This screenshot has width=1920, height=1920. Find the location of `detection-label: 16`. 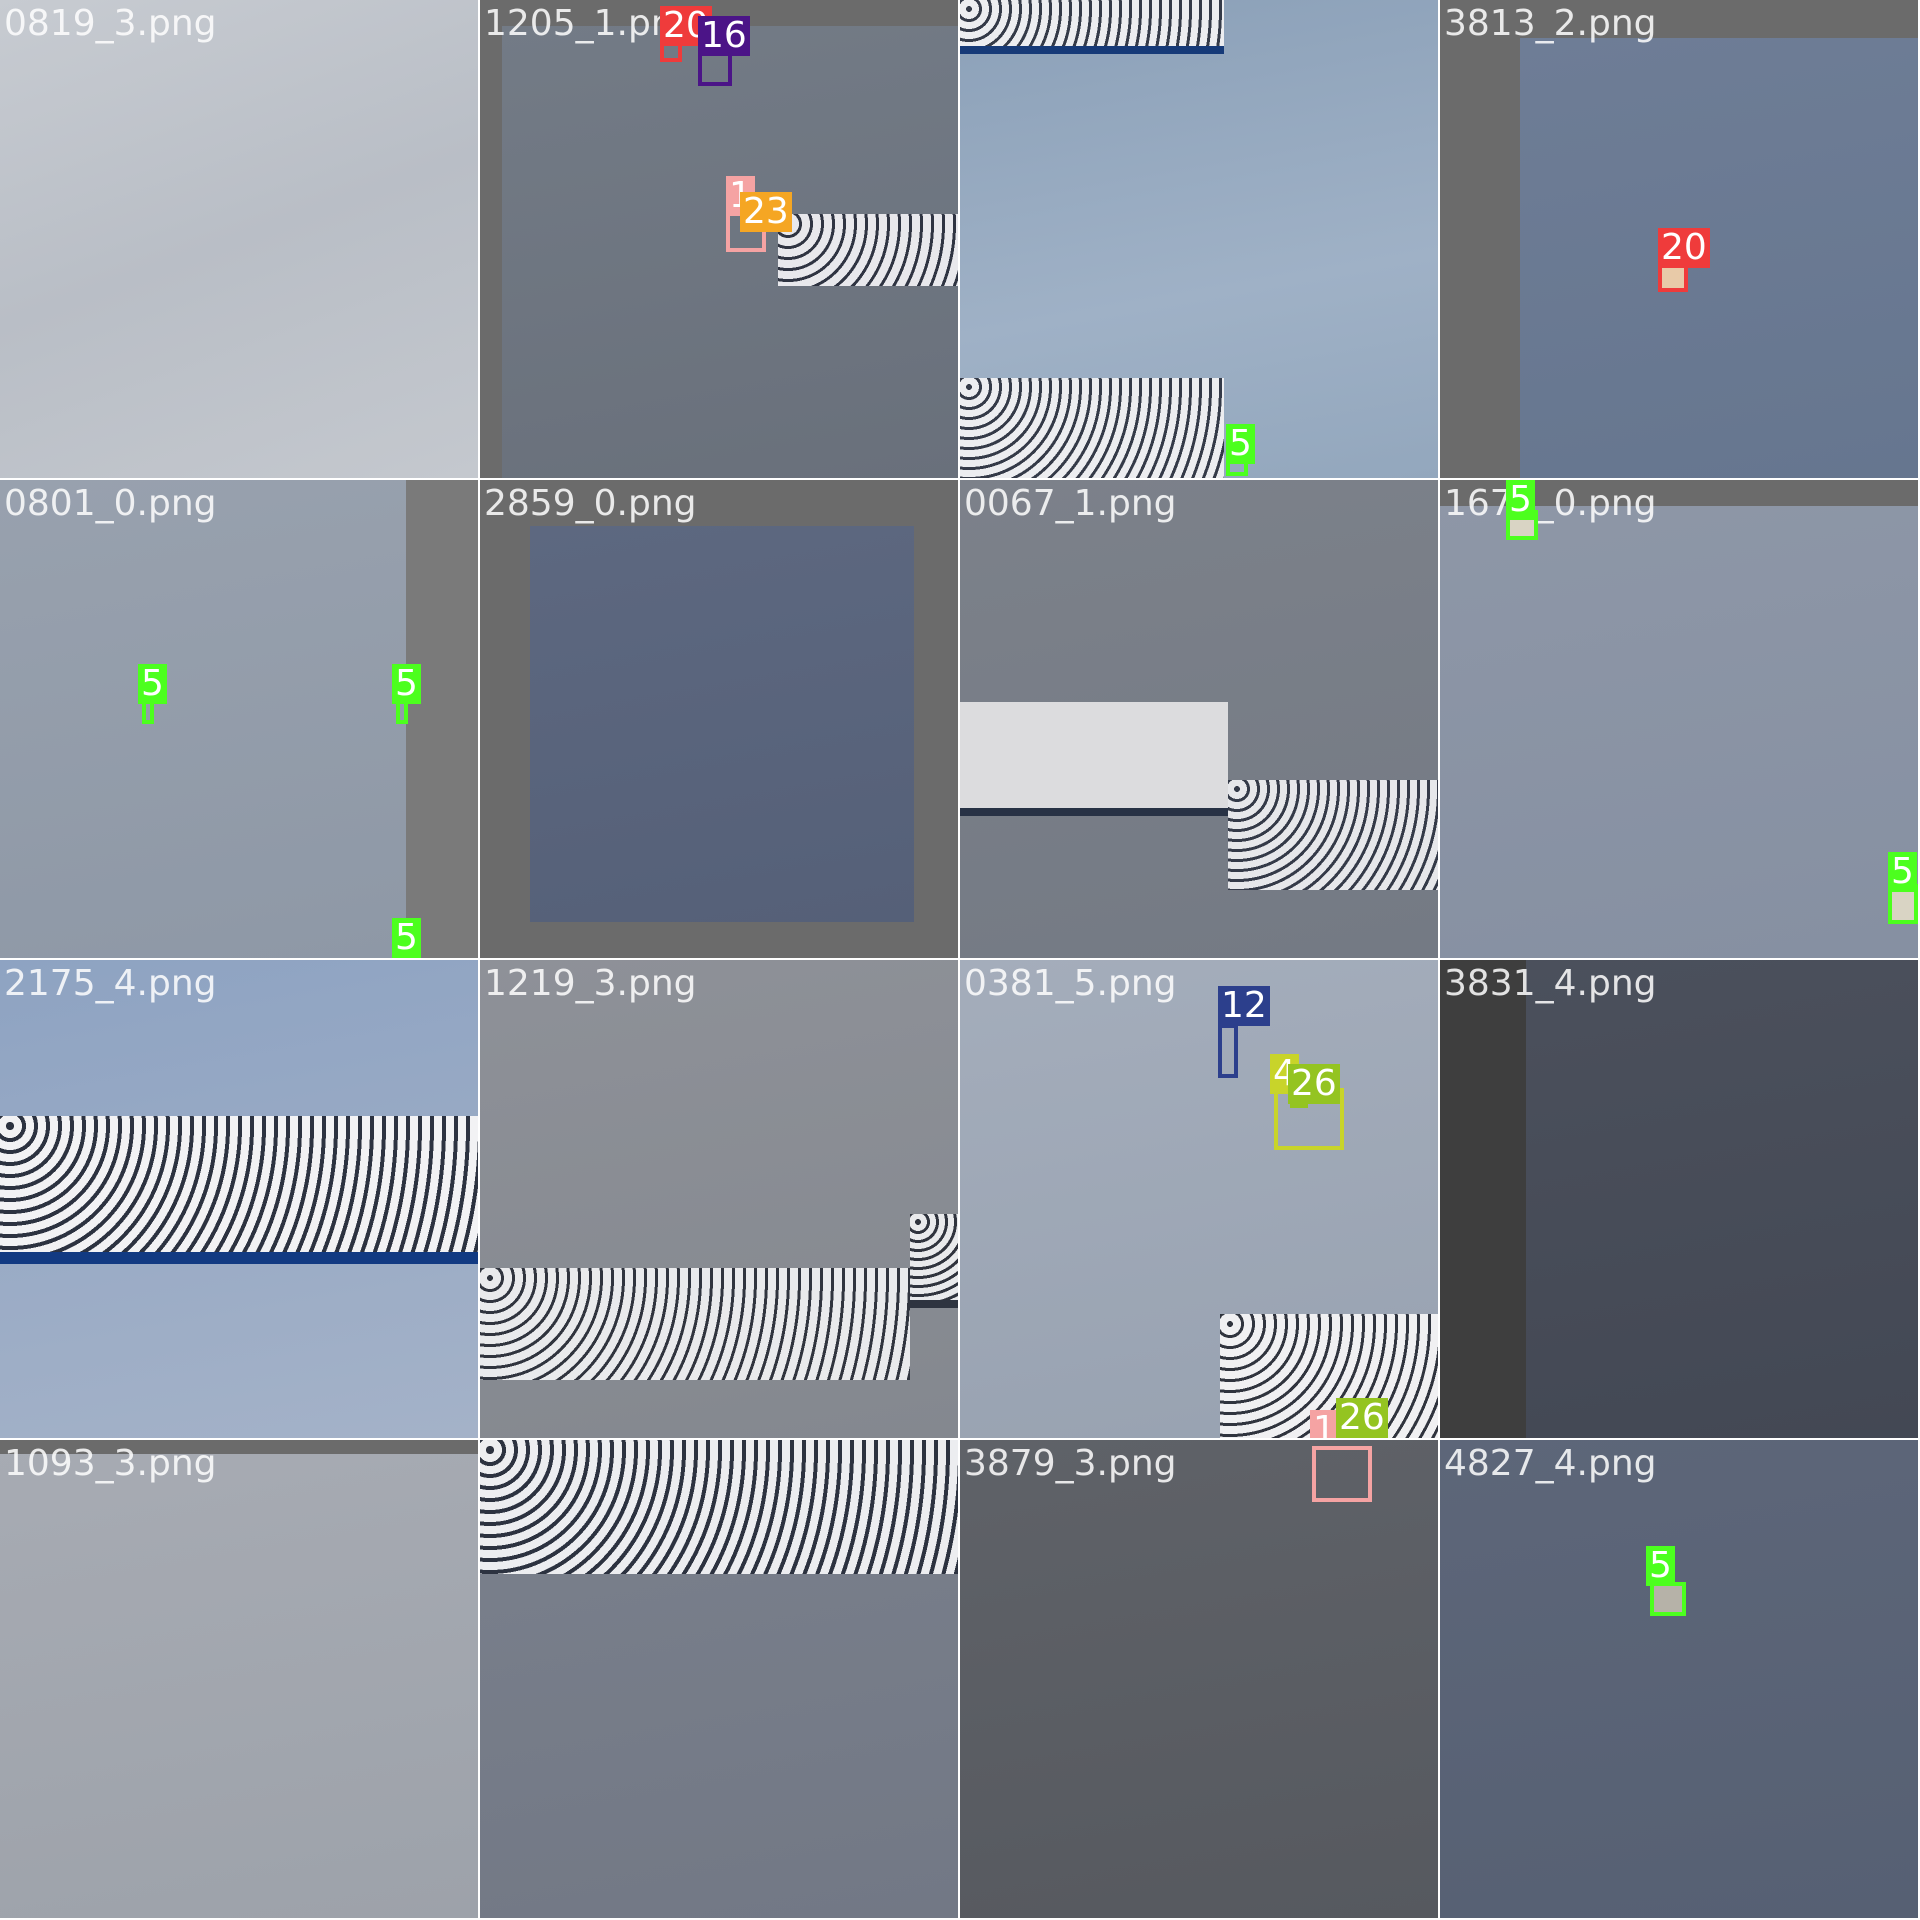

detection-label: 16 is located at coordinates (724, 36).